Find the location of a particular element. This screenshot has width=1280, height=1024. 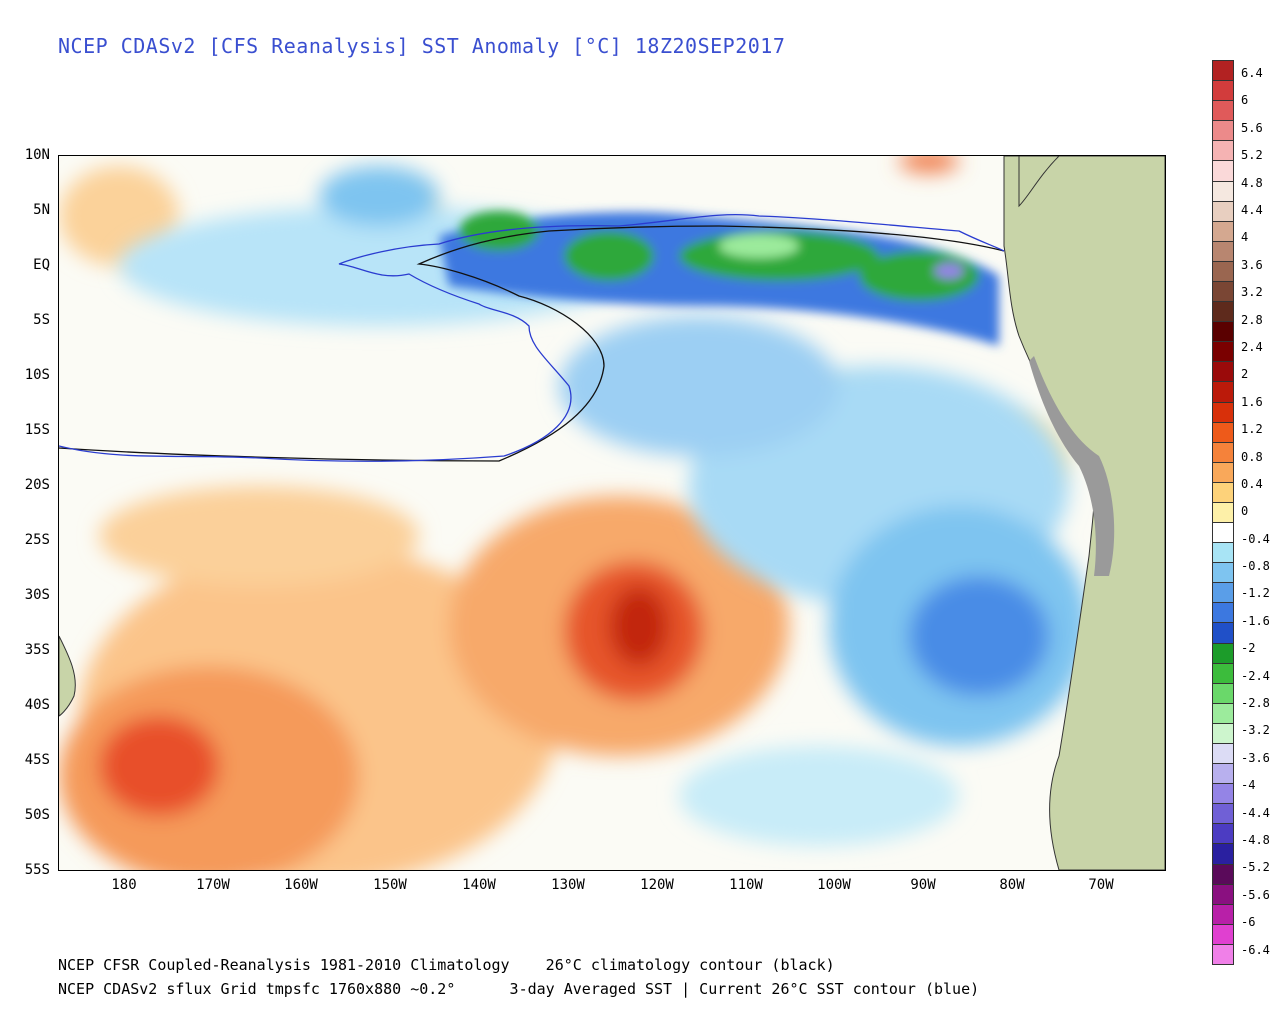

colorbar-label: 4.8 is located at coordinates (1252, 182).